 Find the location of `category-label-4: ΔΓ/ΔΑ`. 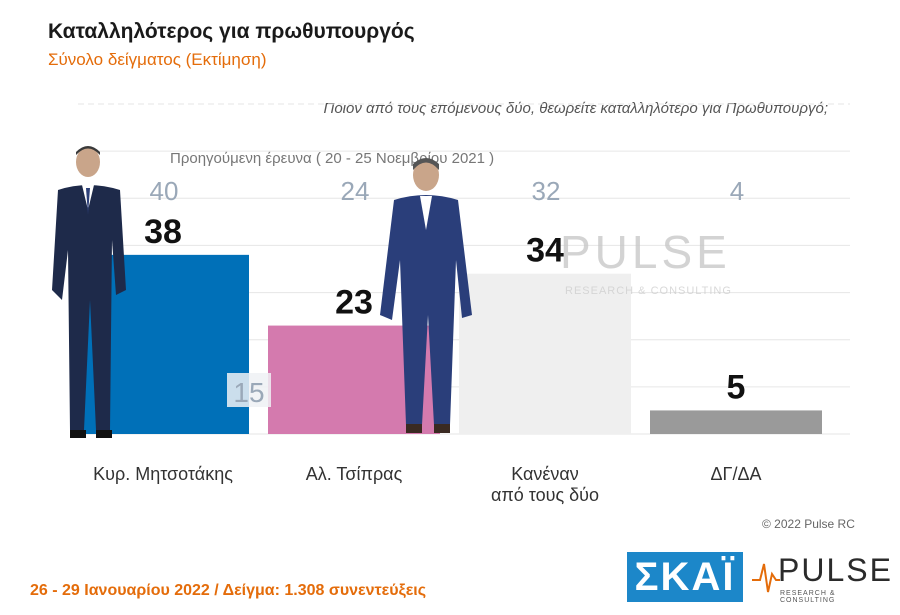

category-label-4: ΔΓ/ΔΑ is located at coordinates (736, 474).